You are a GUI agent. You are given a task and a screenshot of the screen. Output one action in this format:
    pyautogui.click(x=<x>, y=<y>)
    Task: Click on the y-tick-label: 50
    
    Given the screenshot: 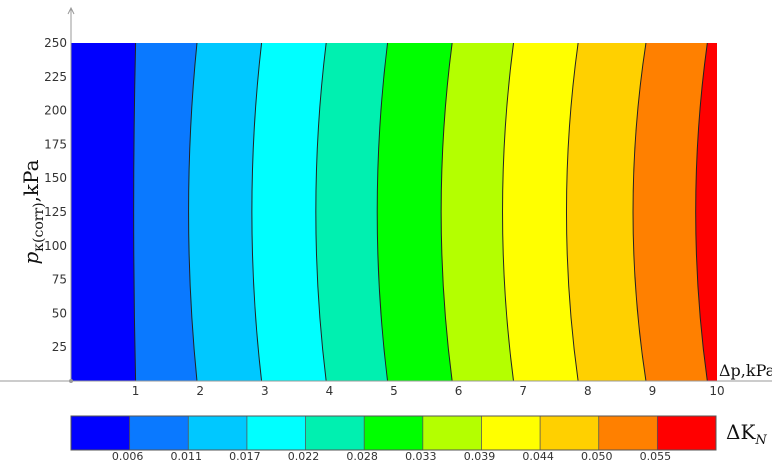 What is the action you would take?
    pyautogui.click(x=59, y=313)
    